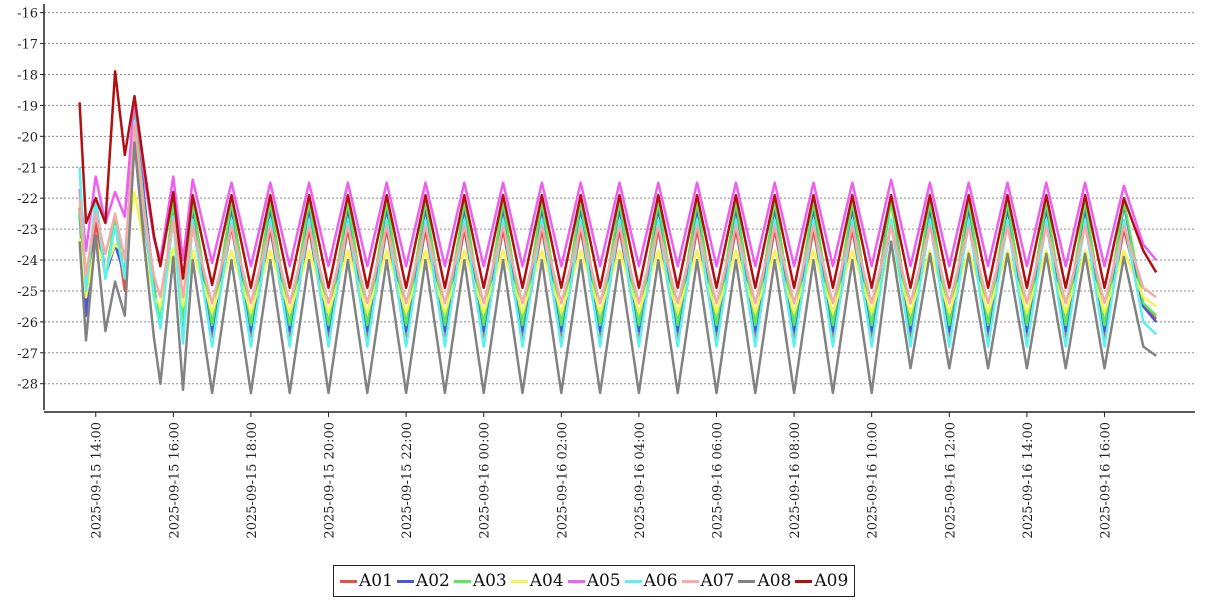 The height and width of the screenshot is (600, 1207). I want to click on legend-item-a04: A04, so click(537, 581).